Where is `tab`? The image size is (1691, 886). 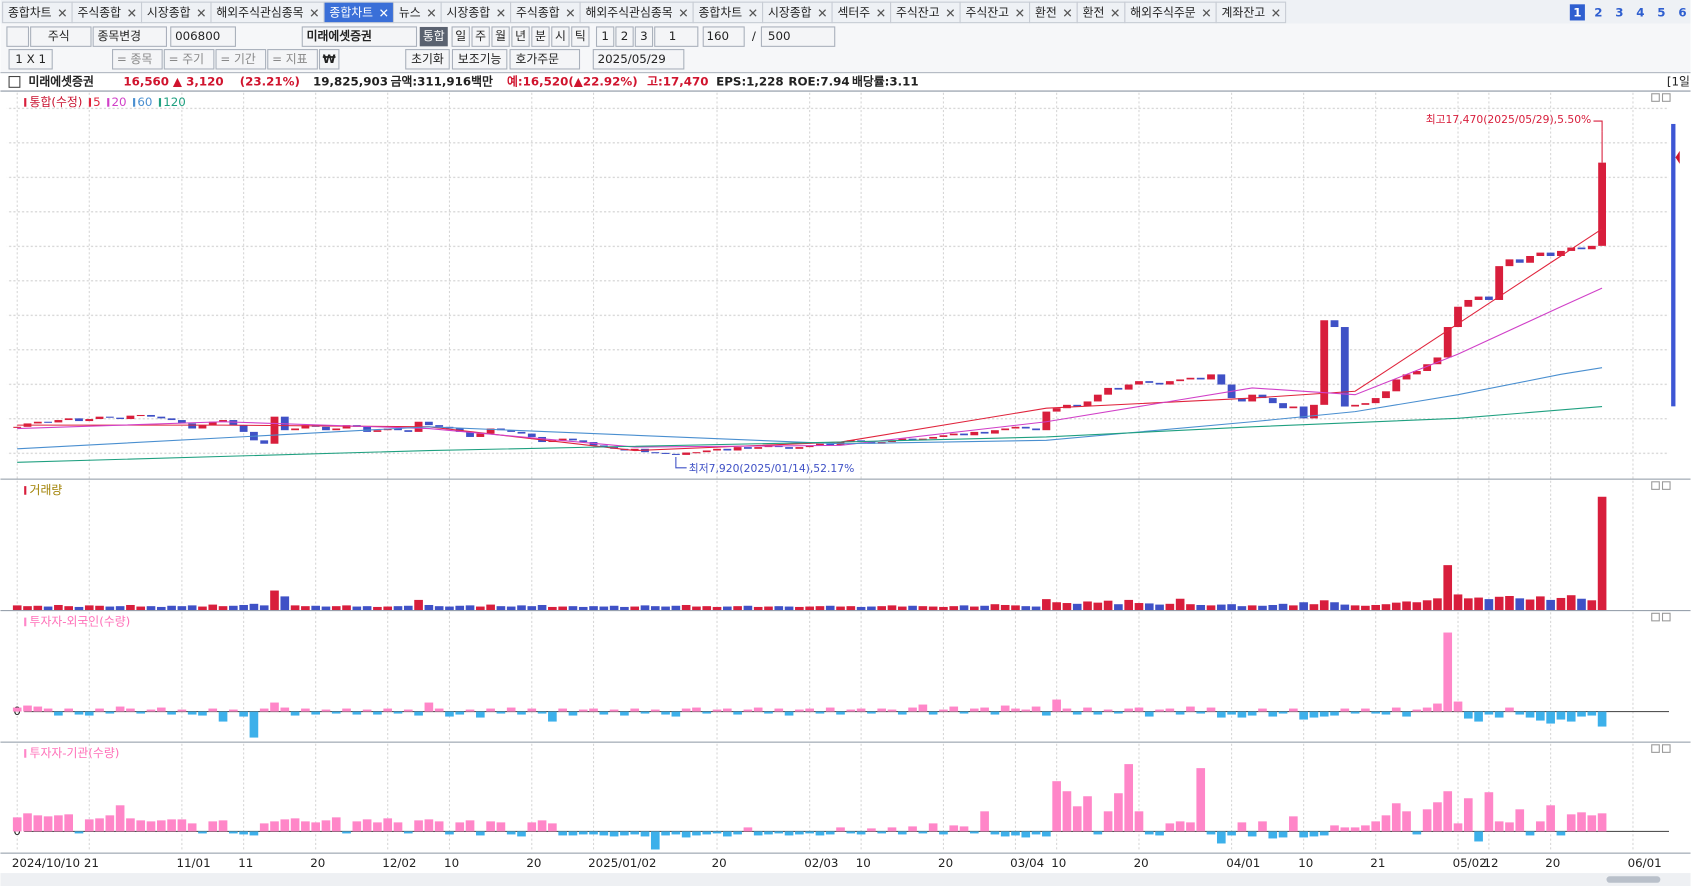 tab is located at coordinates (1251, 12).